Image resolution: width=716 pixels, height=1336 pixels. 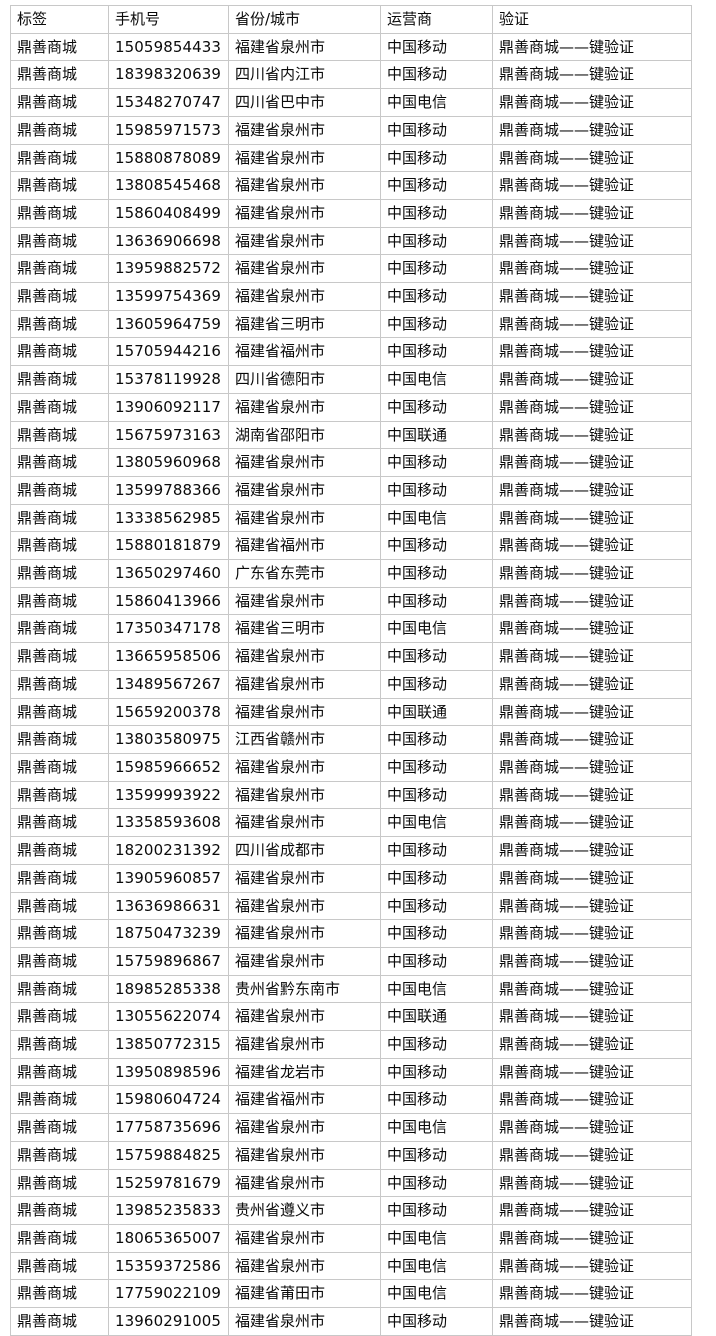 I want to click on table-row: 鼎善商城 17350347178 福建省三明市 中国电信 鼎善商城——键验证, so click(x=351, y=629).